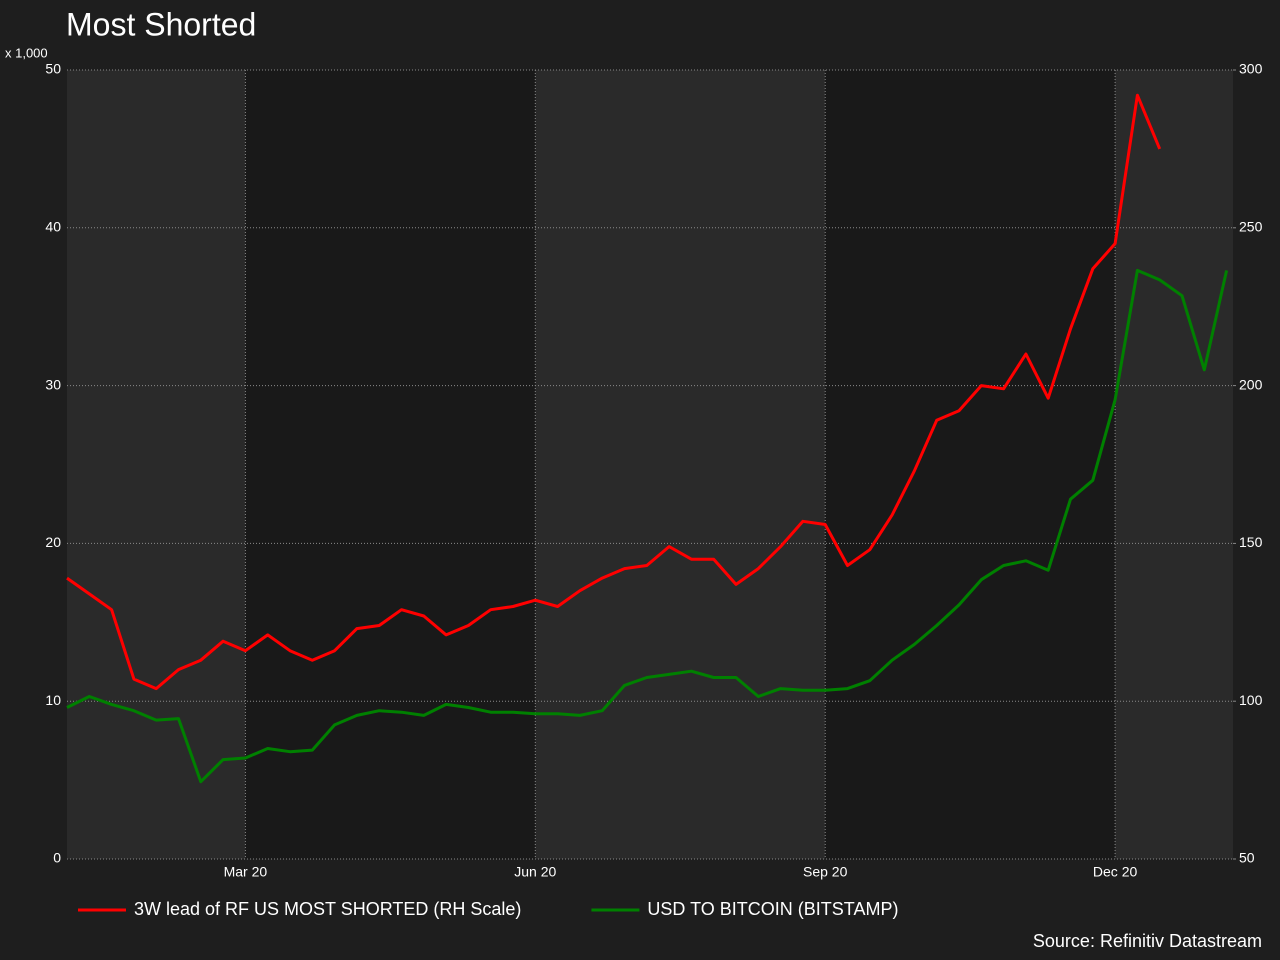 The width and height of the screenshot is (1280, 960). What do you see at coordinates (1251, 542) in the screenshot?
I see `y2-tick-label: 150` at bounding box center [1251, 542].